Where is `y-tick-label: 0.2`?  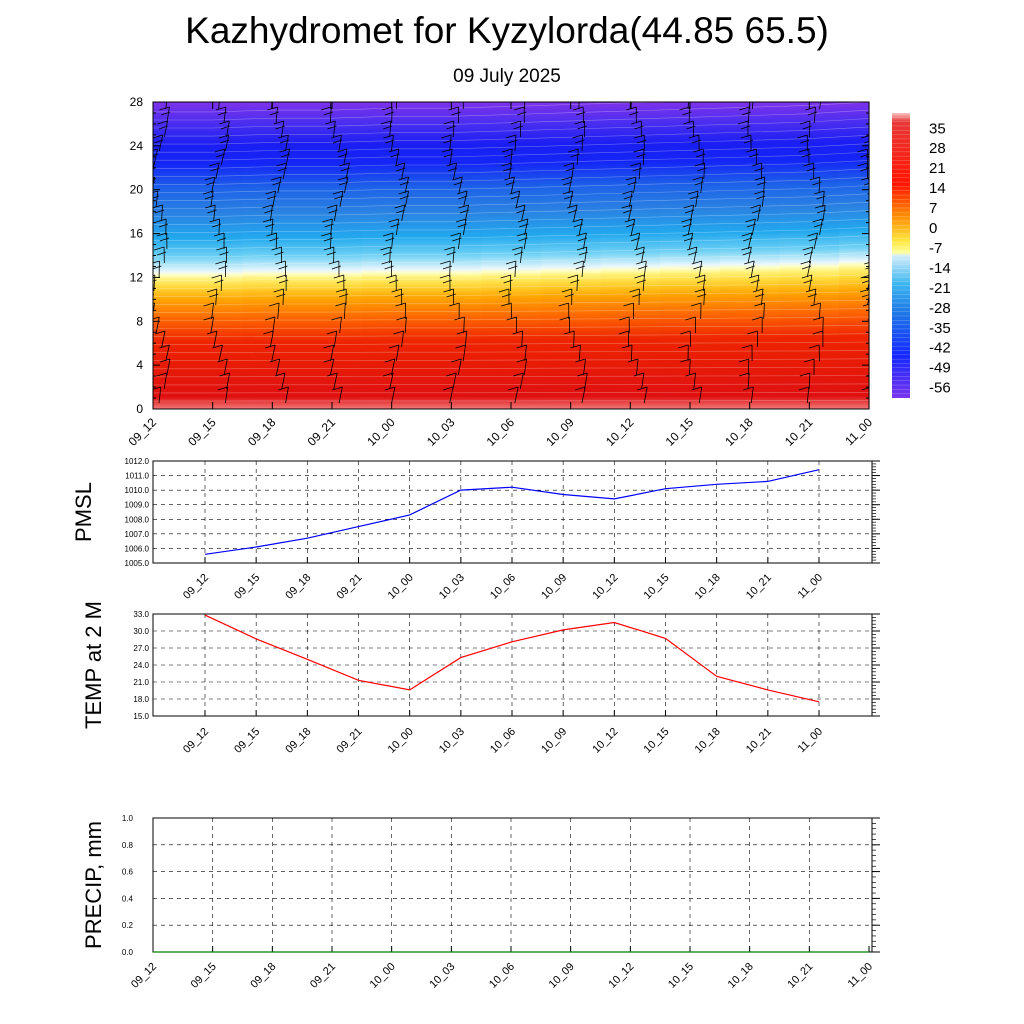 y-tick-label: 0.2 is located at coordinates (128, 925).